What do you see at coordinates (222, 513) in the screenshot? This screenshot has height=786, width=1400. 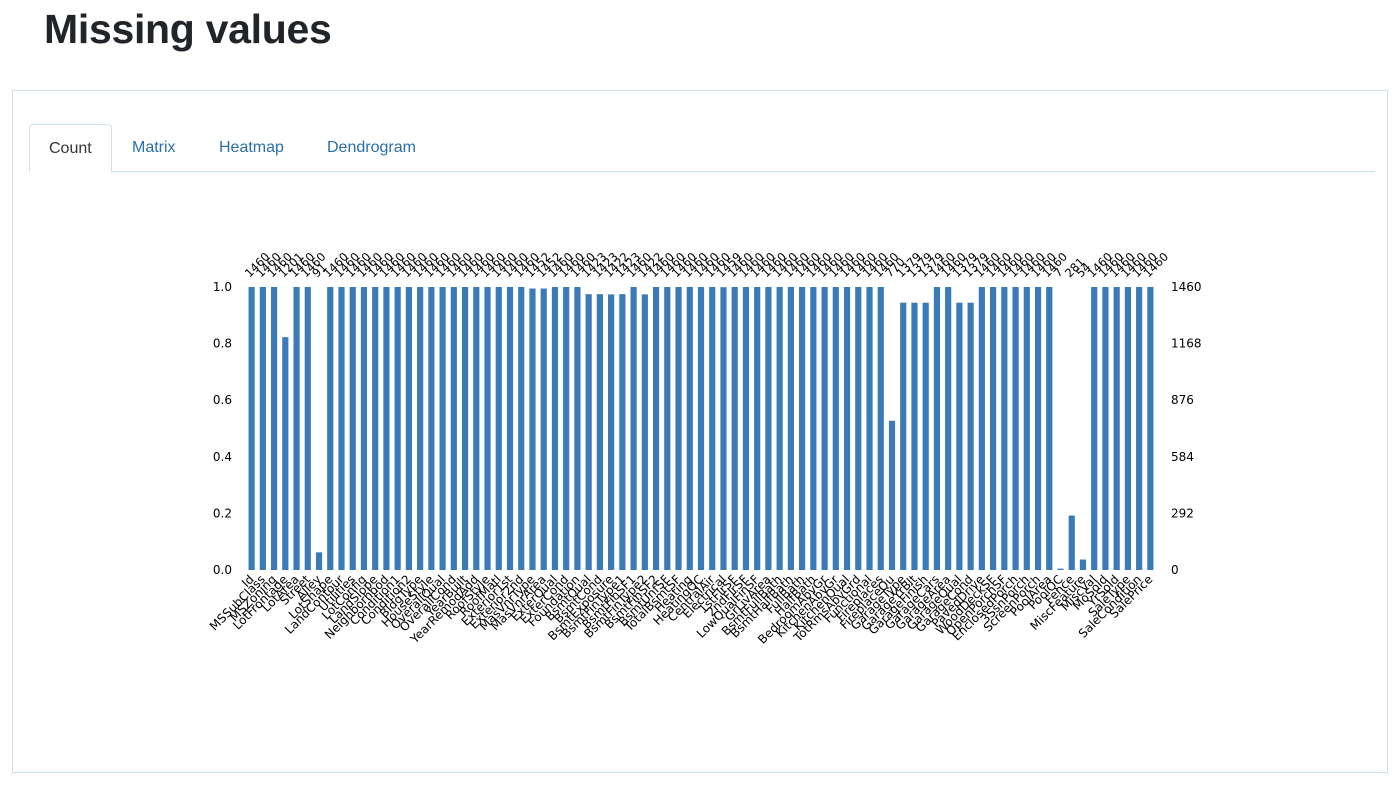 I see `y-tick-label: 0.2` at bounding box center [222, 513].